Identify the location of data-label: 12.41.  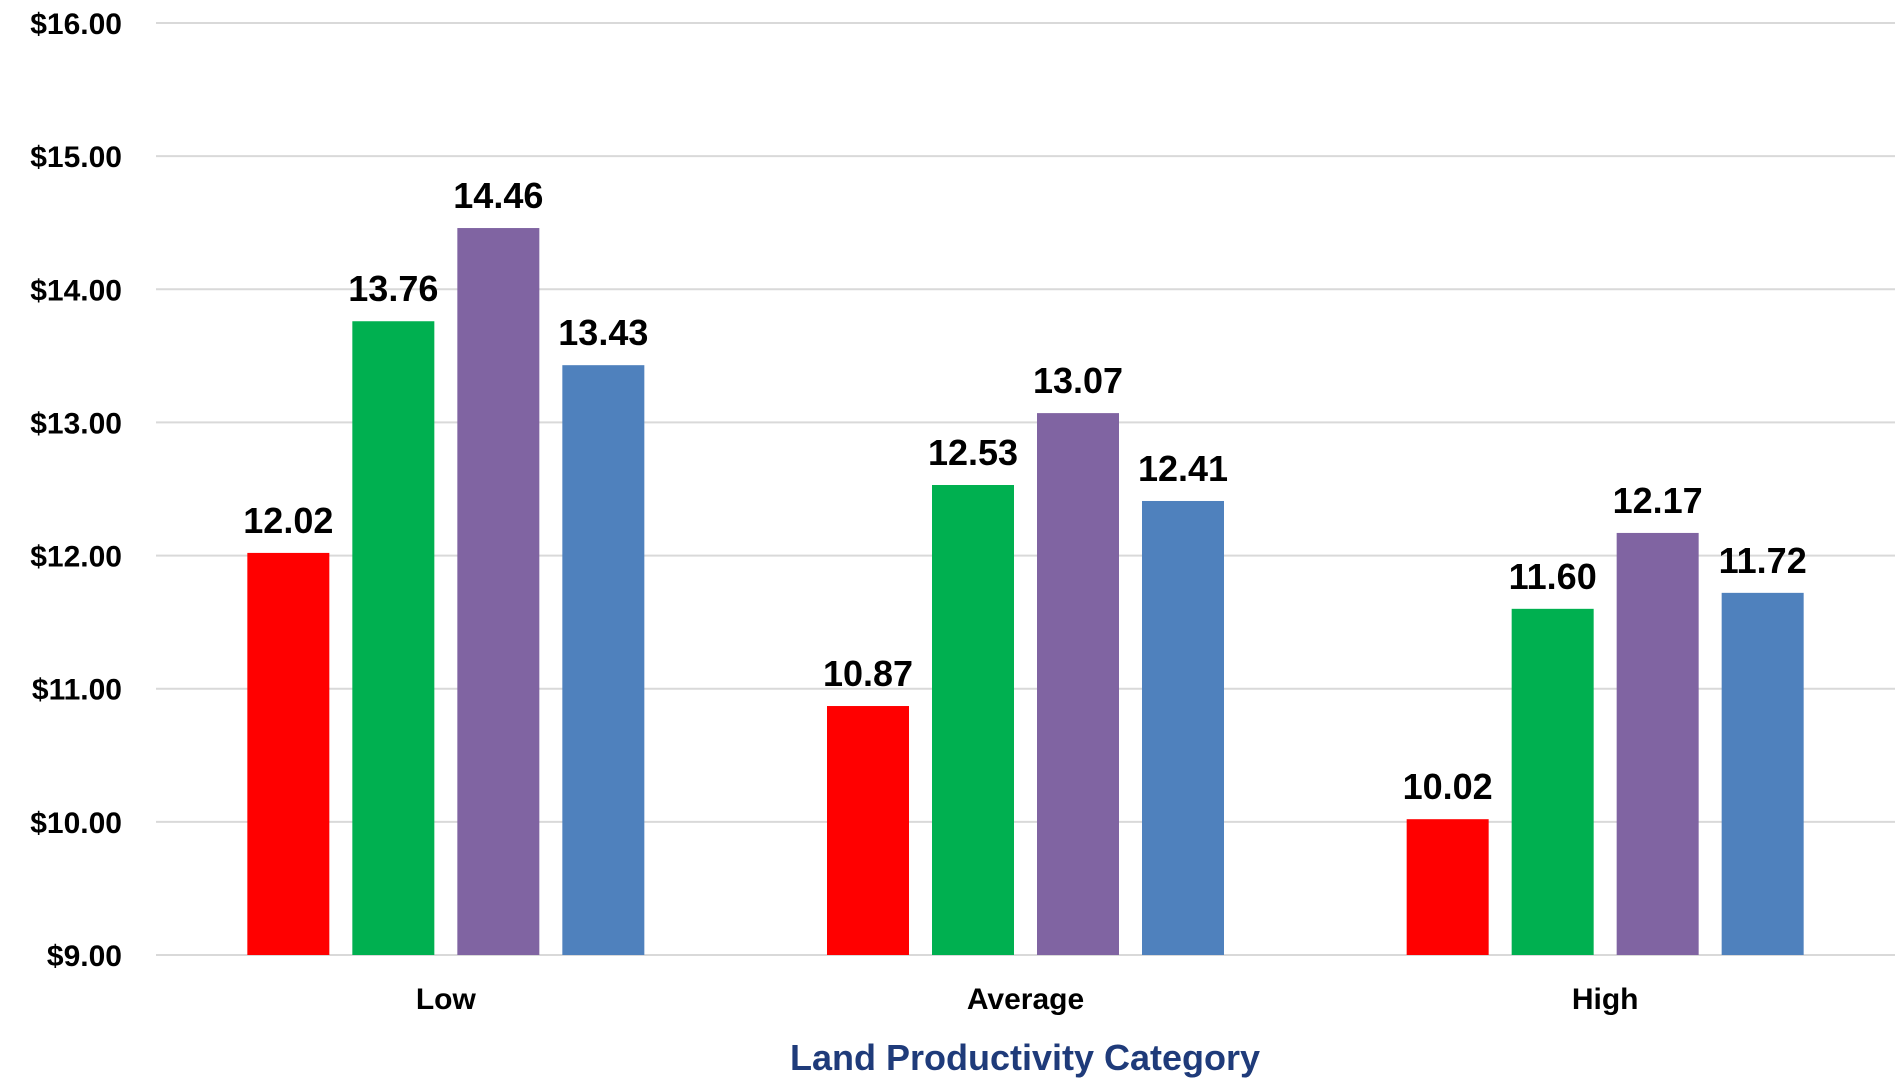
(1183, 468).